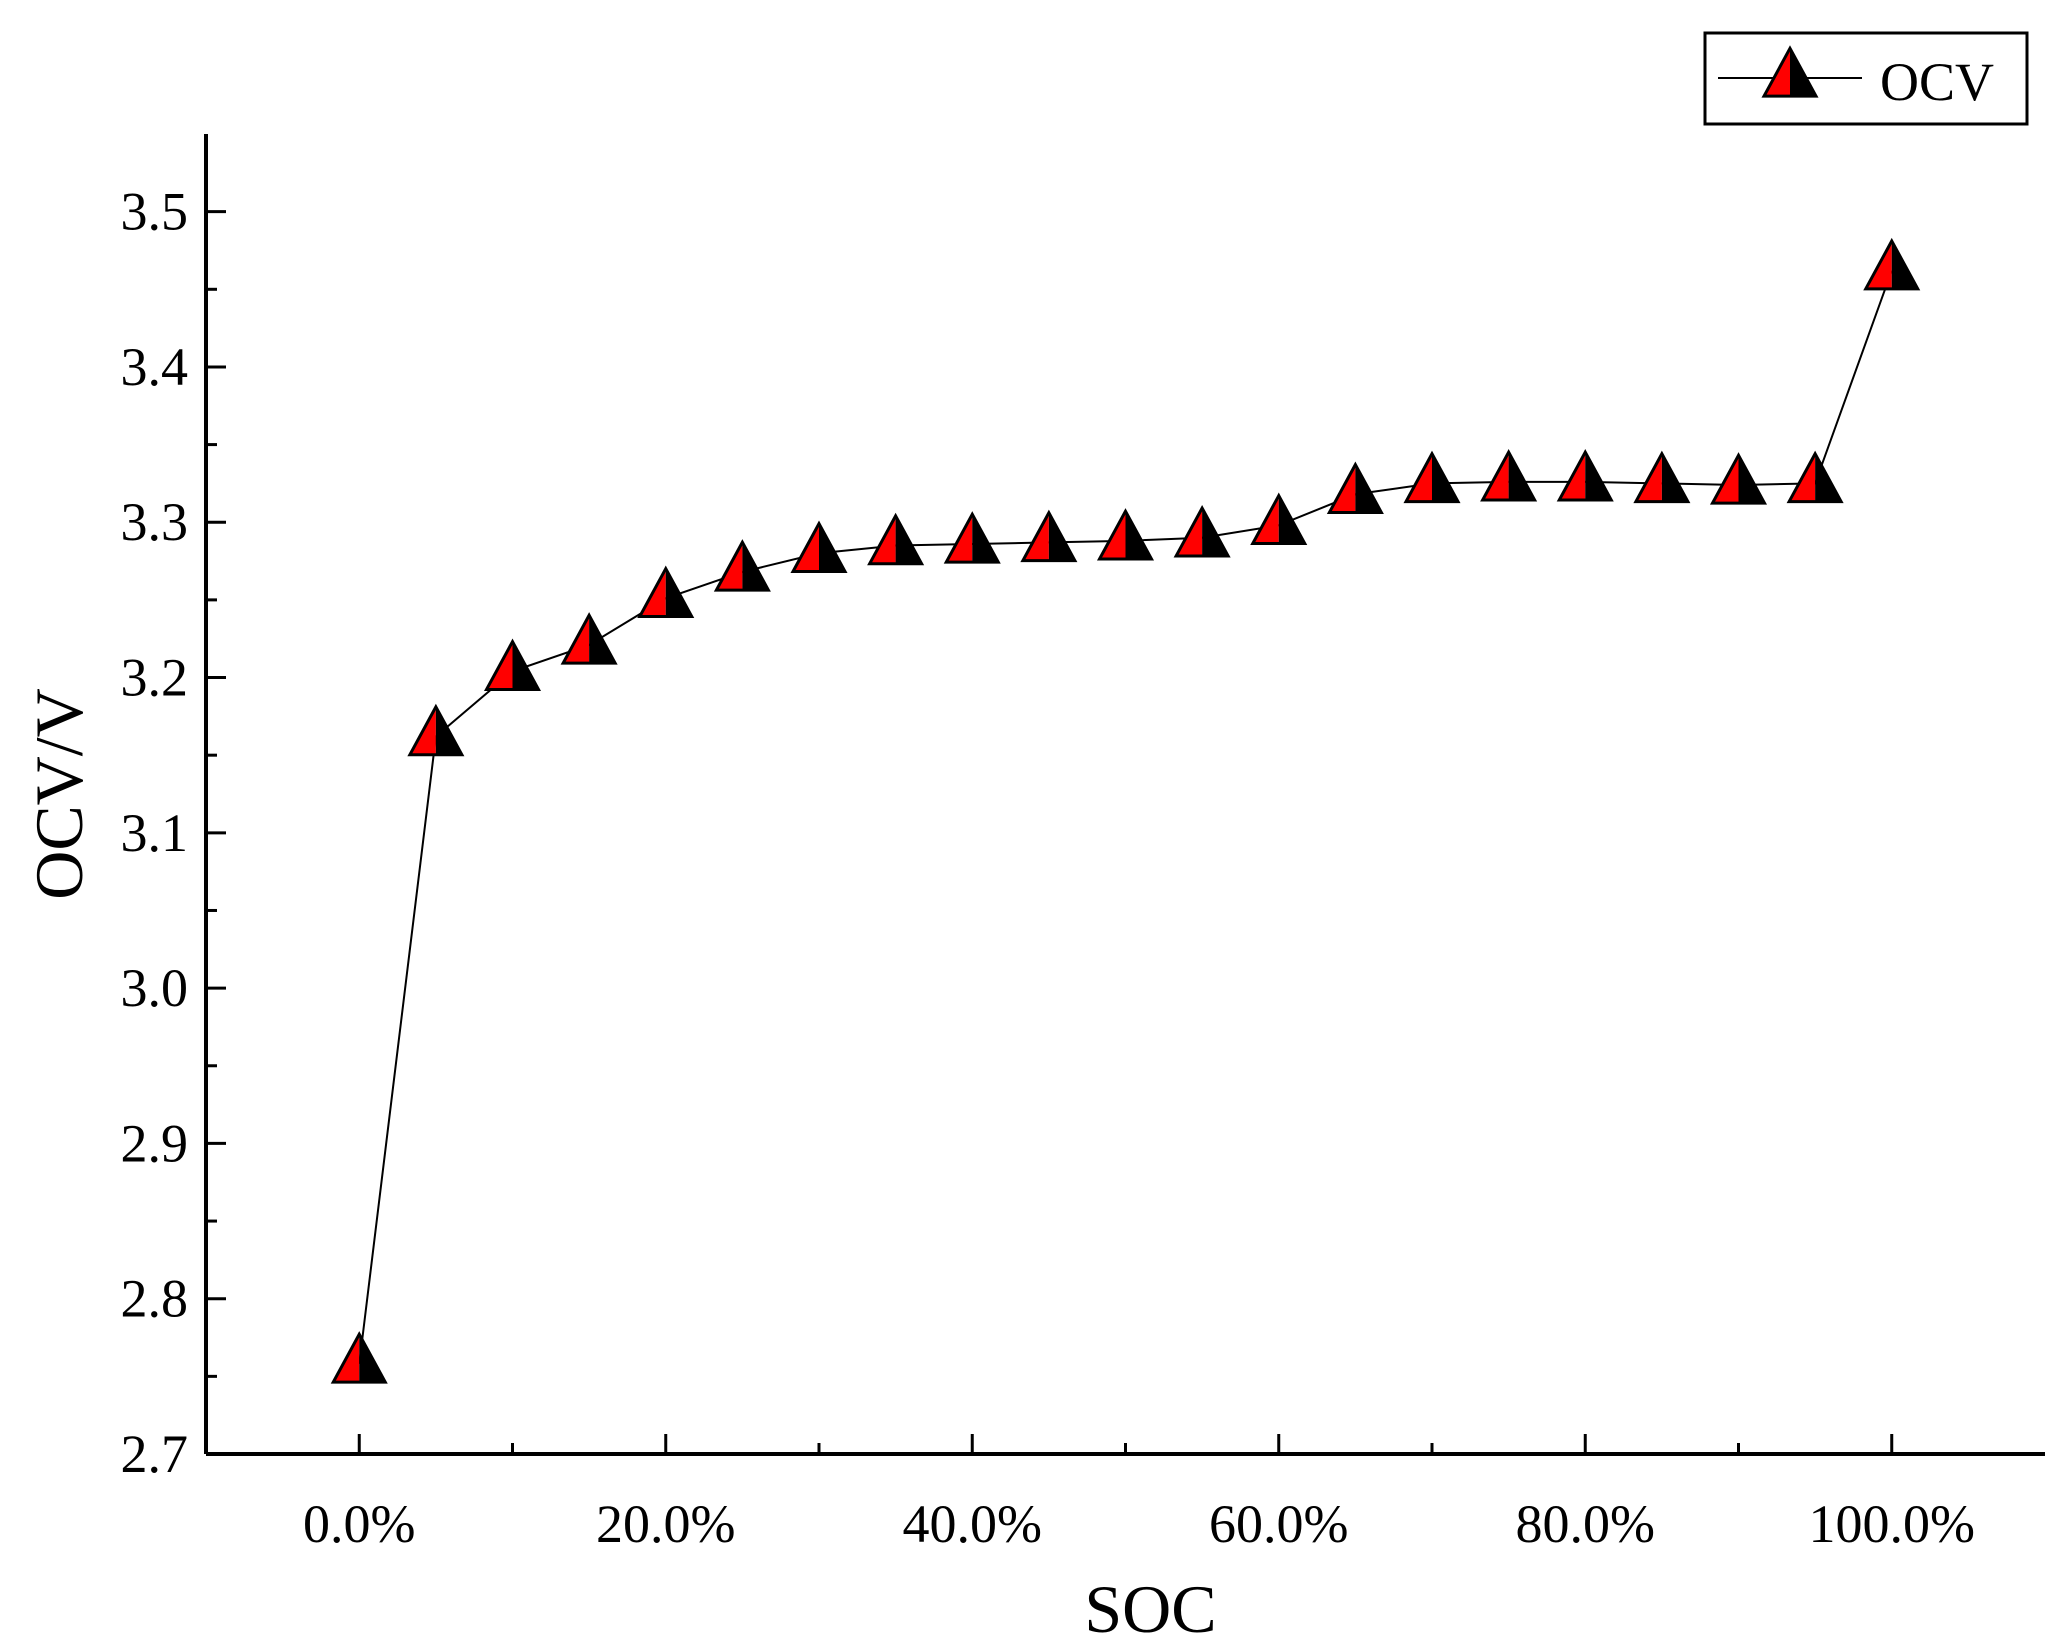  Describe the element at coordinates (155, 1299) in the screenshot. I see `y-tick-label: 2.8` at that location.